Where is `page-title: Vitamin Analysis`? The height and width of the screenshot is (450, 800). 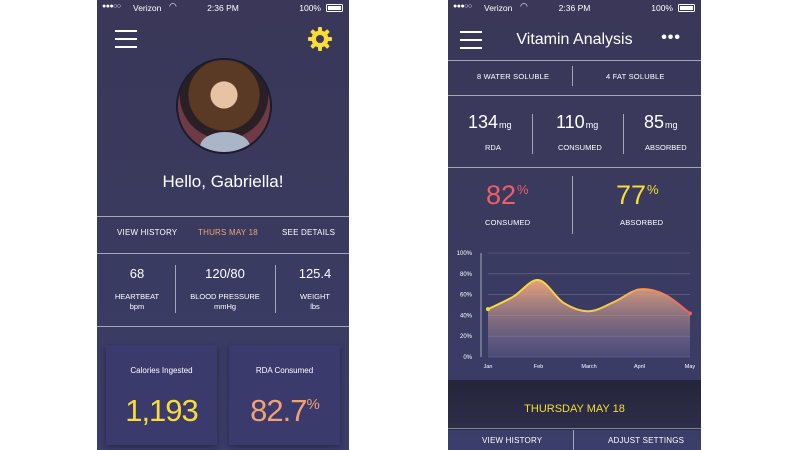 page-title: Vitamin Analysis is located at coordinates (574, 39).